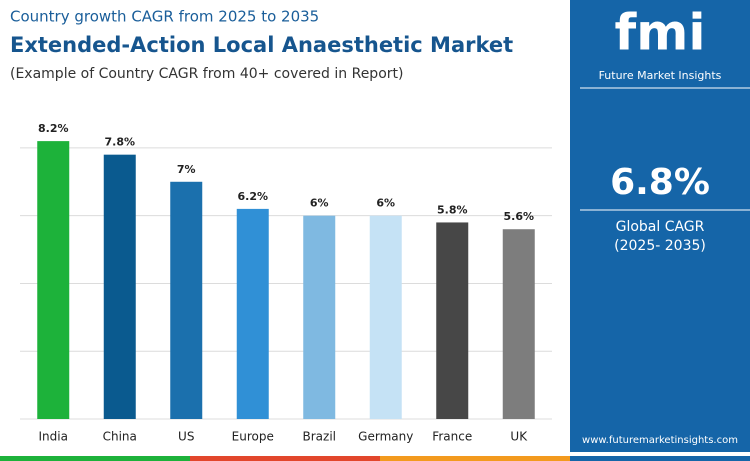 This screenshot has height=461, width=750. Describe the element at coordinates (53, 128) in the screenshot. I see `value-label: 8.2%` at that location.